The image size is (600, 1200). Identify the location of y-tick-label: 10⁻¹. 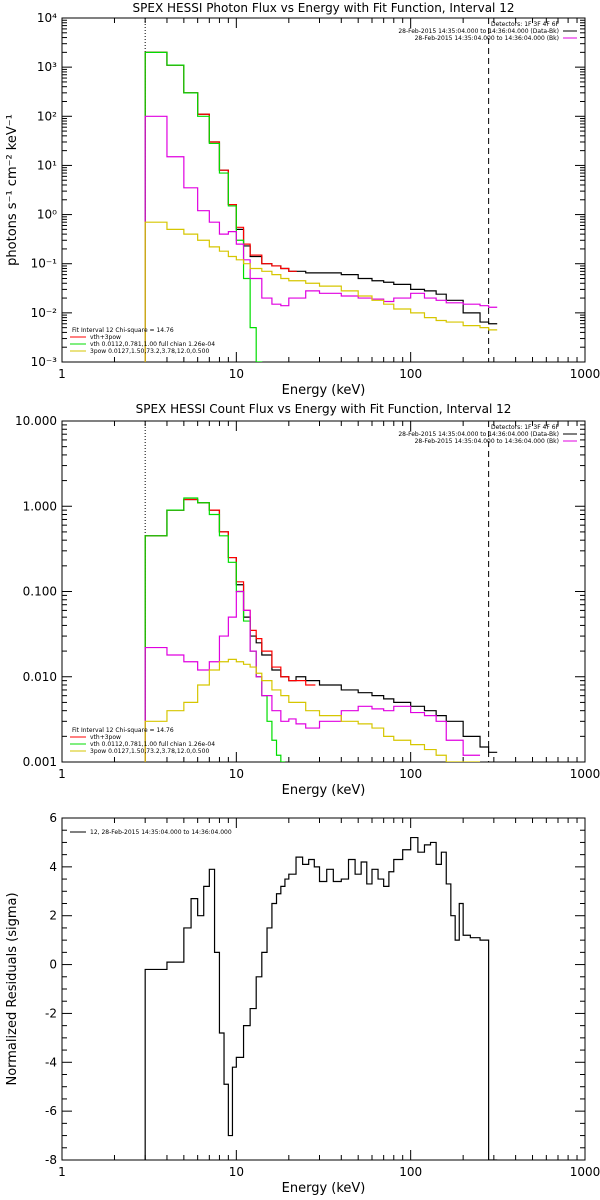
(44, 264).